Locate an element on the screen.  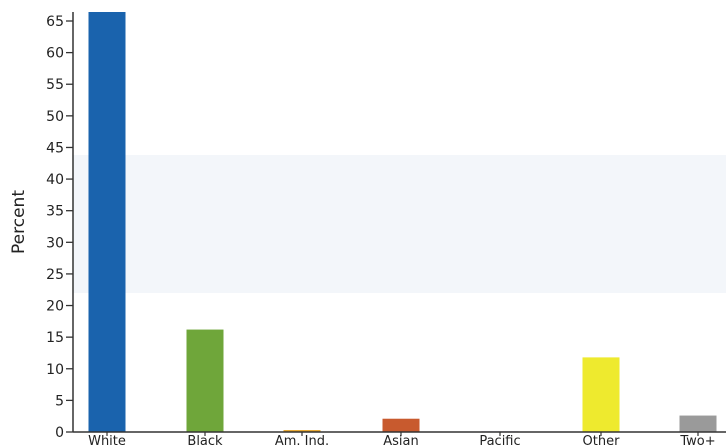
bar-asian is located at coordinates (401, 425).